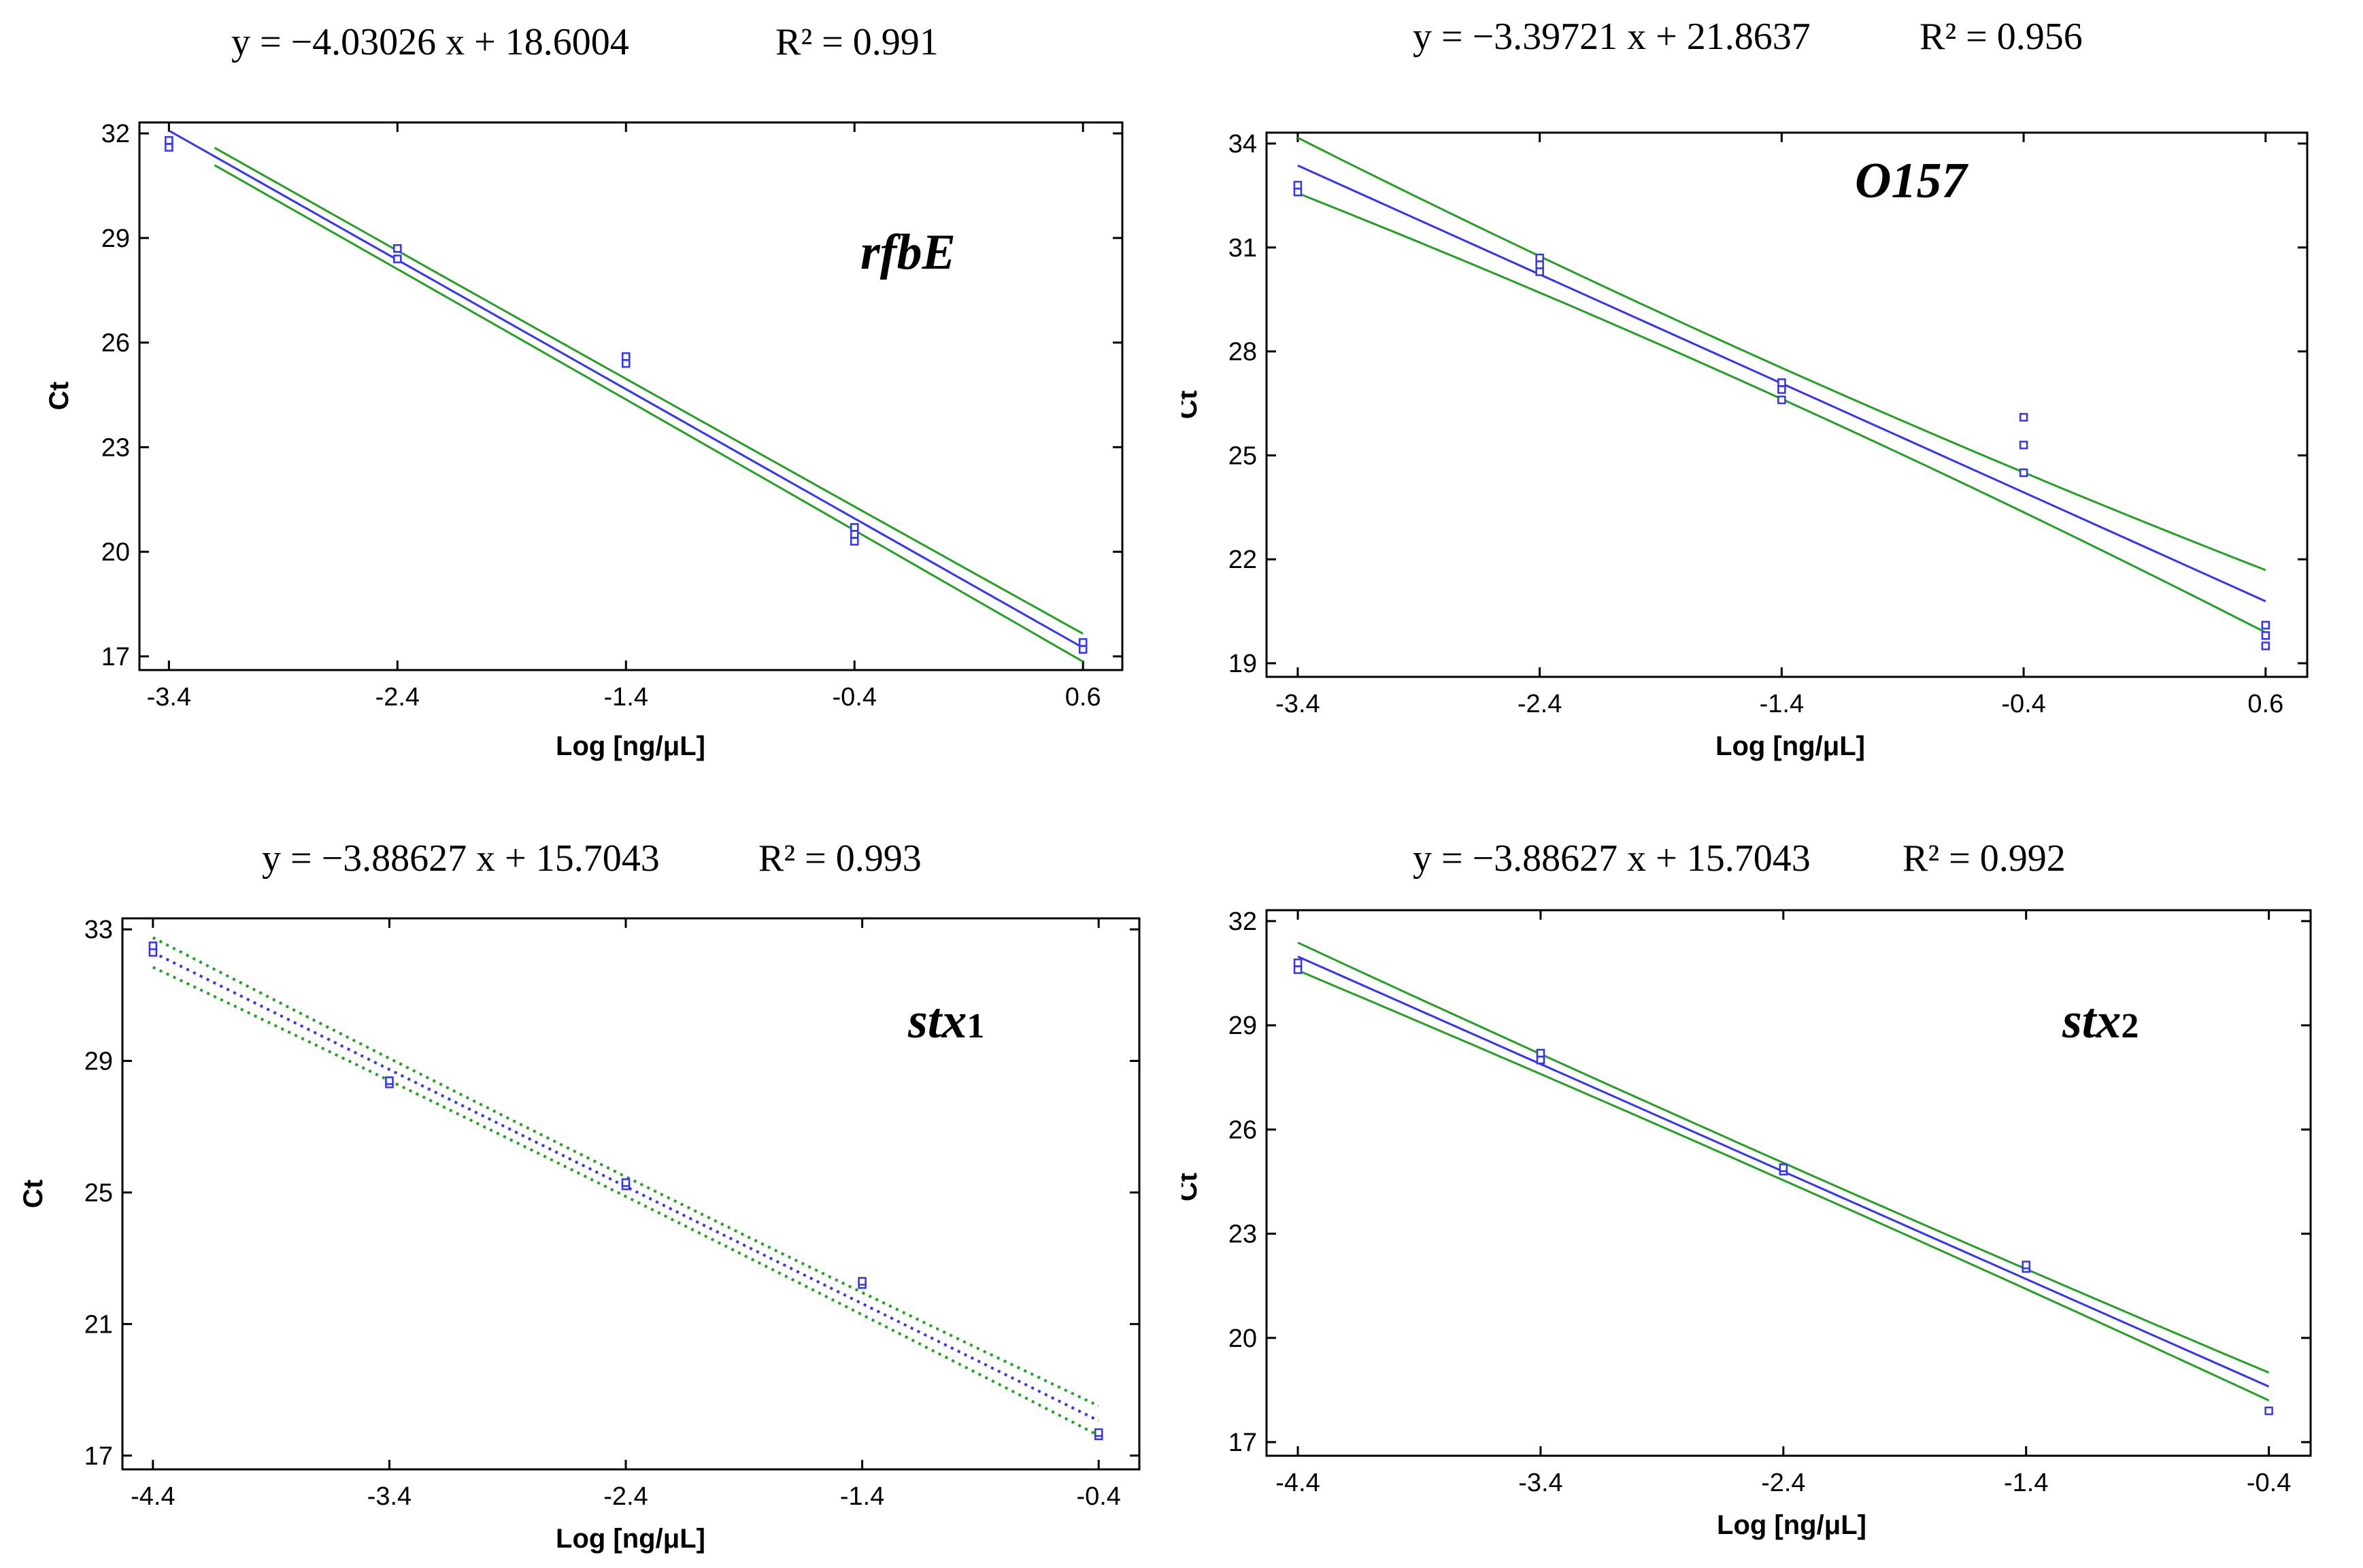 This screenshot has width=2363, height=1568. Describe the element at coordinates (115, 447) in the screenshot. I see `y-tick-label: 23` at that location.